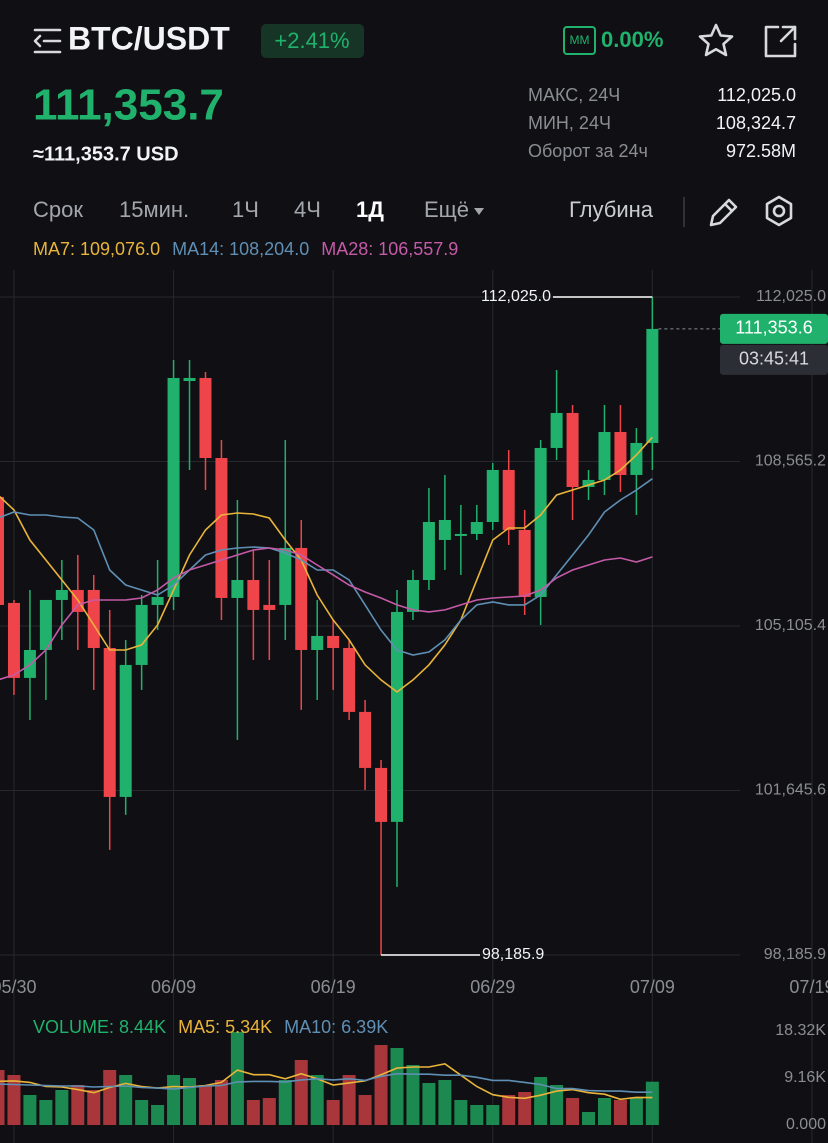 This screenshot has width=828, height=1143. What do you see at coordinates (492, 987) in the screenshot?
I see `x-tick-label: 06/29` at bounding box center [492, 987].